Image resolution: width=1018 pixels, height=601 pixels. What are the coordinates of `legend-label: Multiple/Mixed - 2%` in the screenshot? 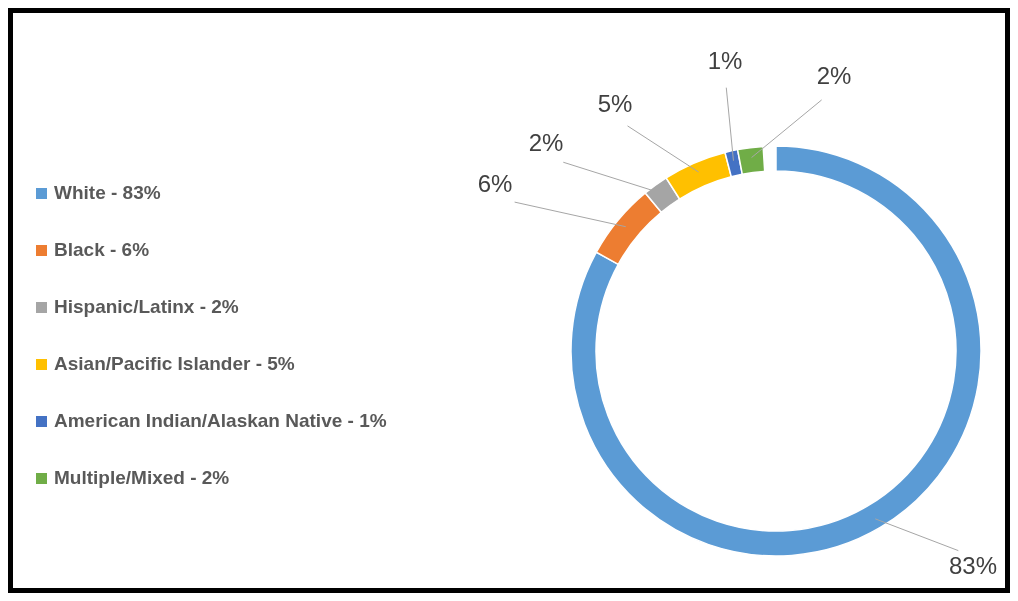 It's located at (142, 478).